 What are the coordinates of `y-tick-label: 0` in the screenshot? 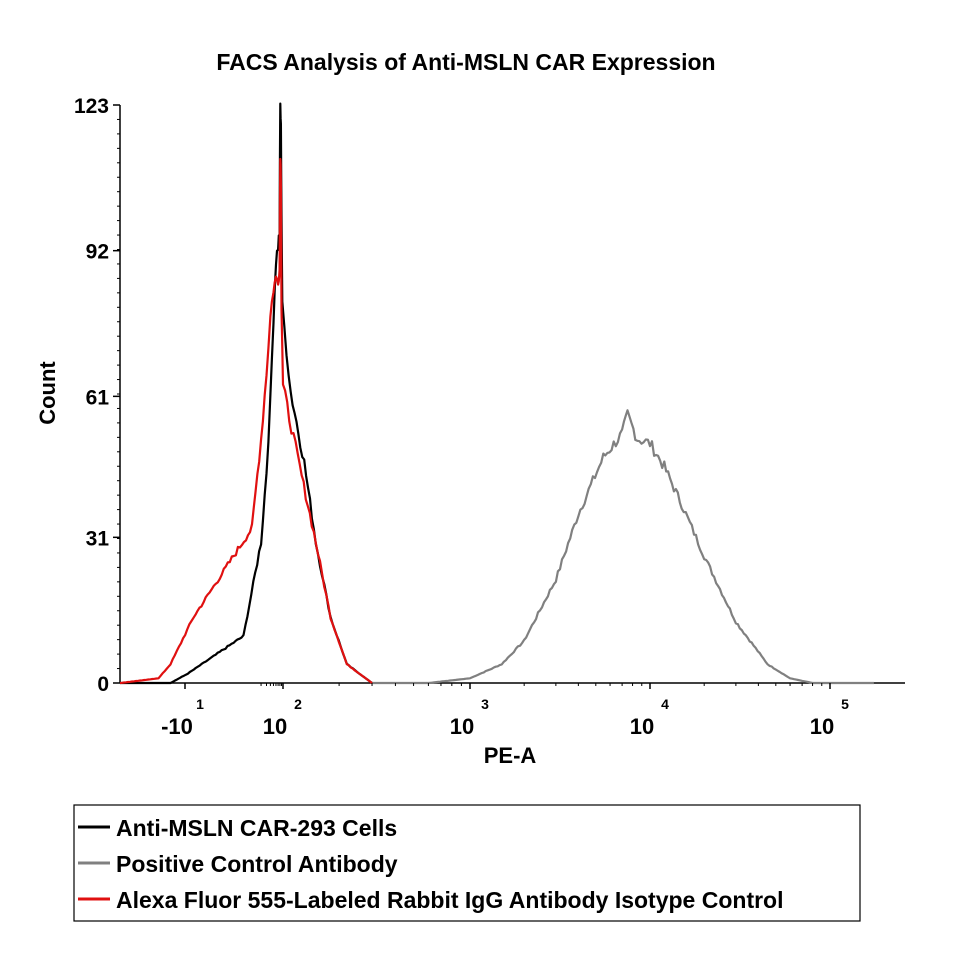 It's located at (103, 684).